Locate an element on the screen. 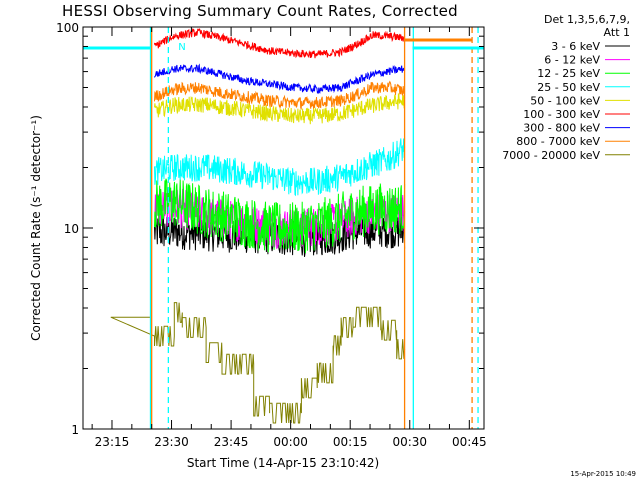 This screenshot has width=640, height=480. y-tick-label: 100 is located at coordinates (67, 28).